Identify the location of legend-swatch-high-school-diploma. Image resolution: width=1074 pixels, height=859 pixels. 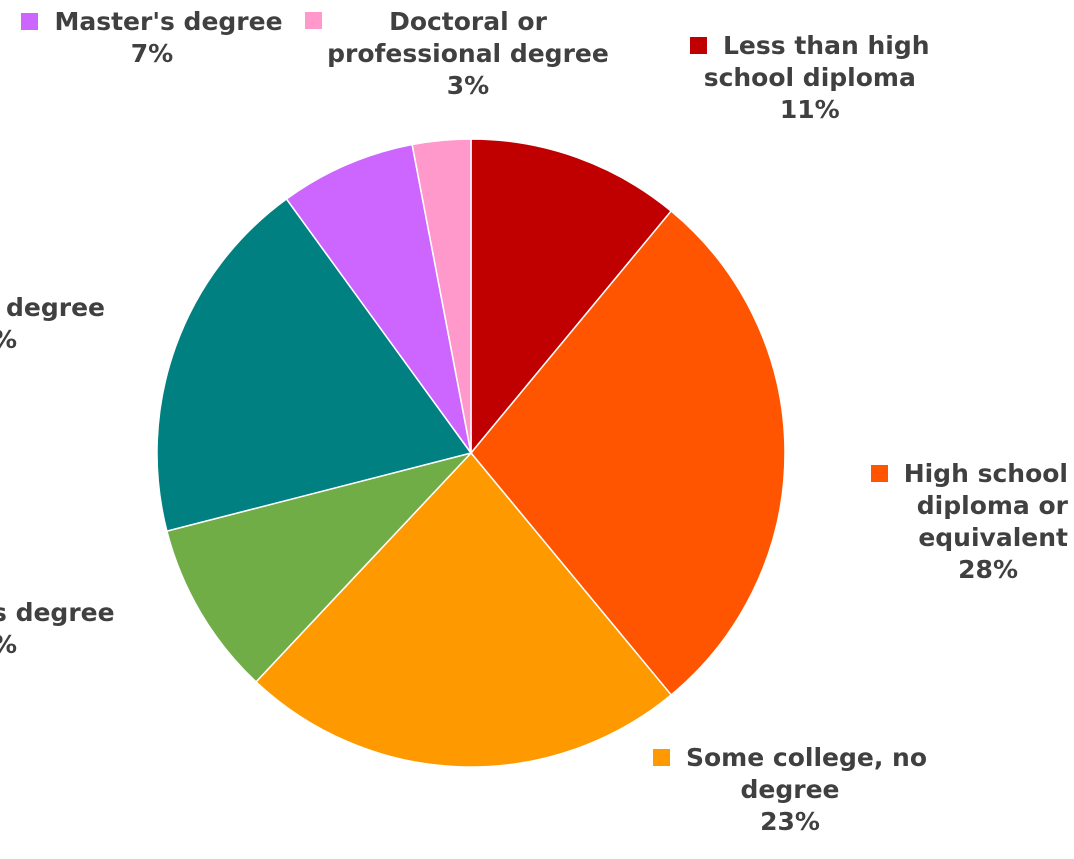
(879, 473).